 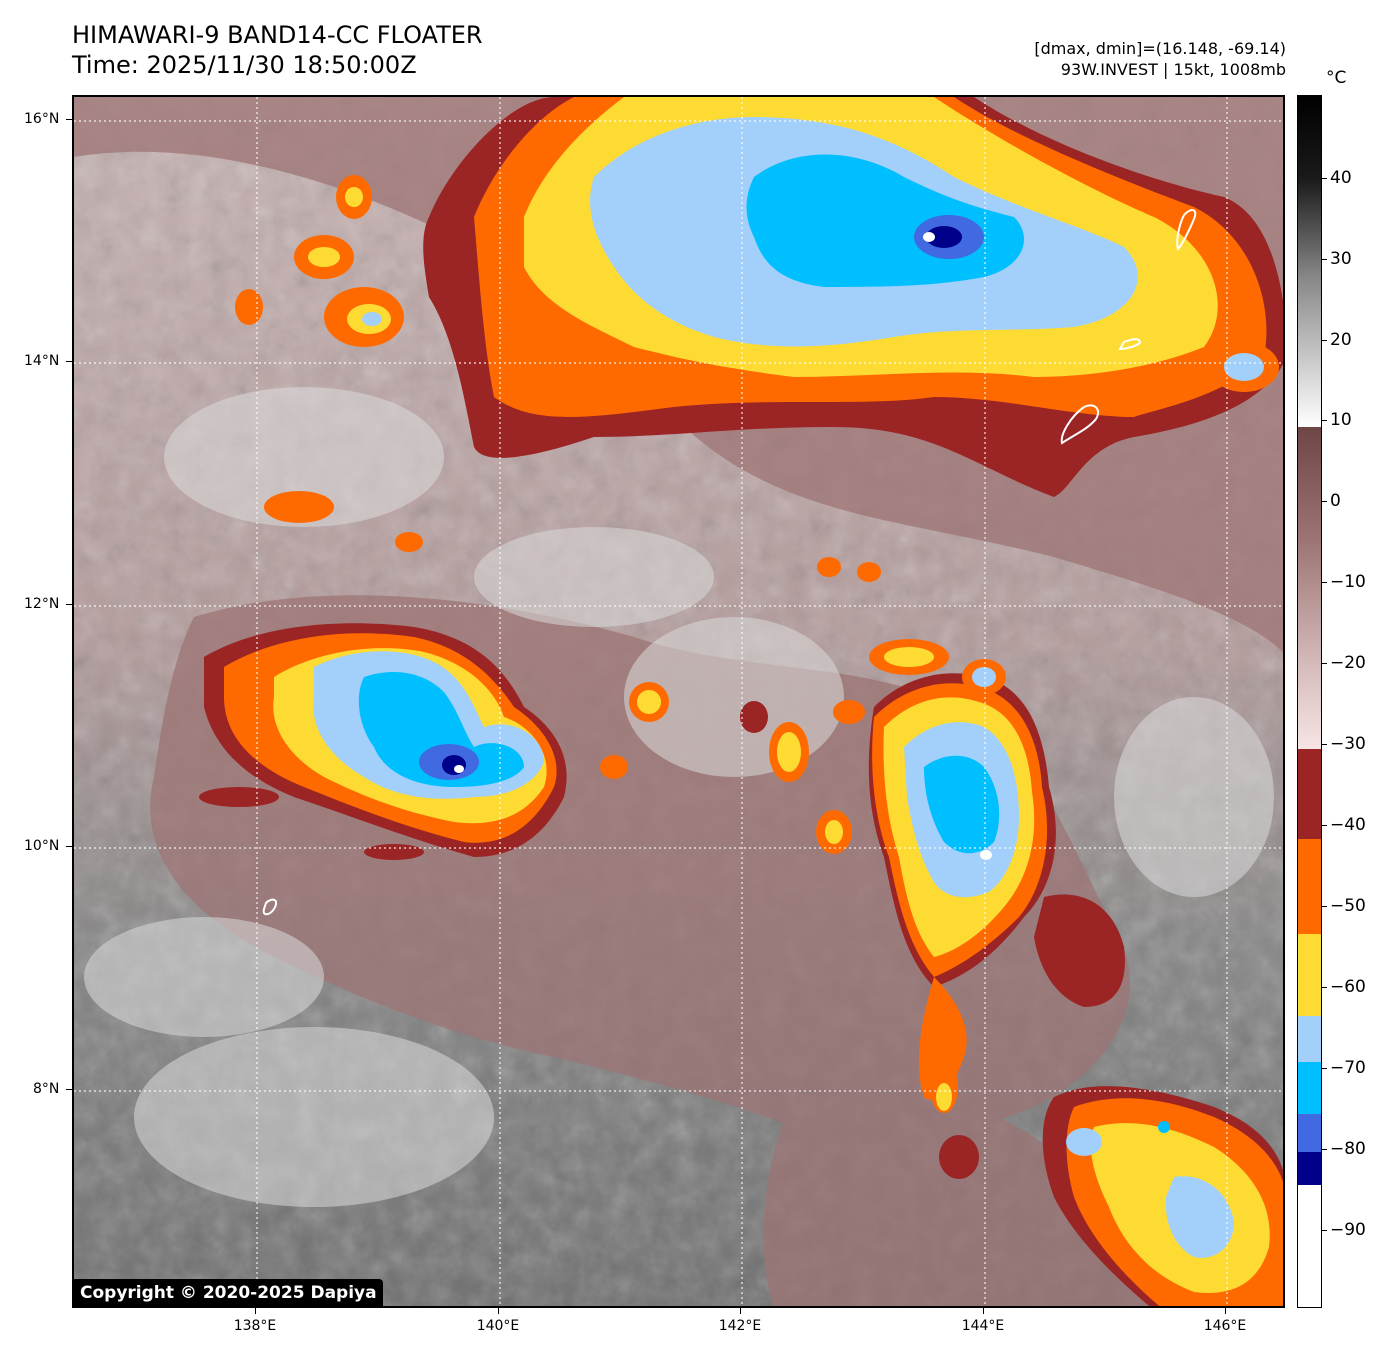 What do you see at coordinates (1160, 48) in the screenshot?
I see `dmax-dmin-text: [dmax, dmin]=(16.148, -69.14)` at bounding box center [1160, 48].